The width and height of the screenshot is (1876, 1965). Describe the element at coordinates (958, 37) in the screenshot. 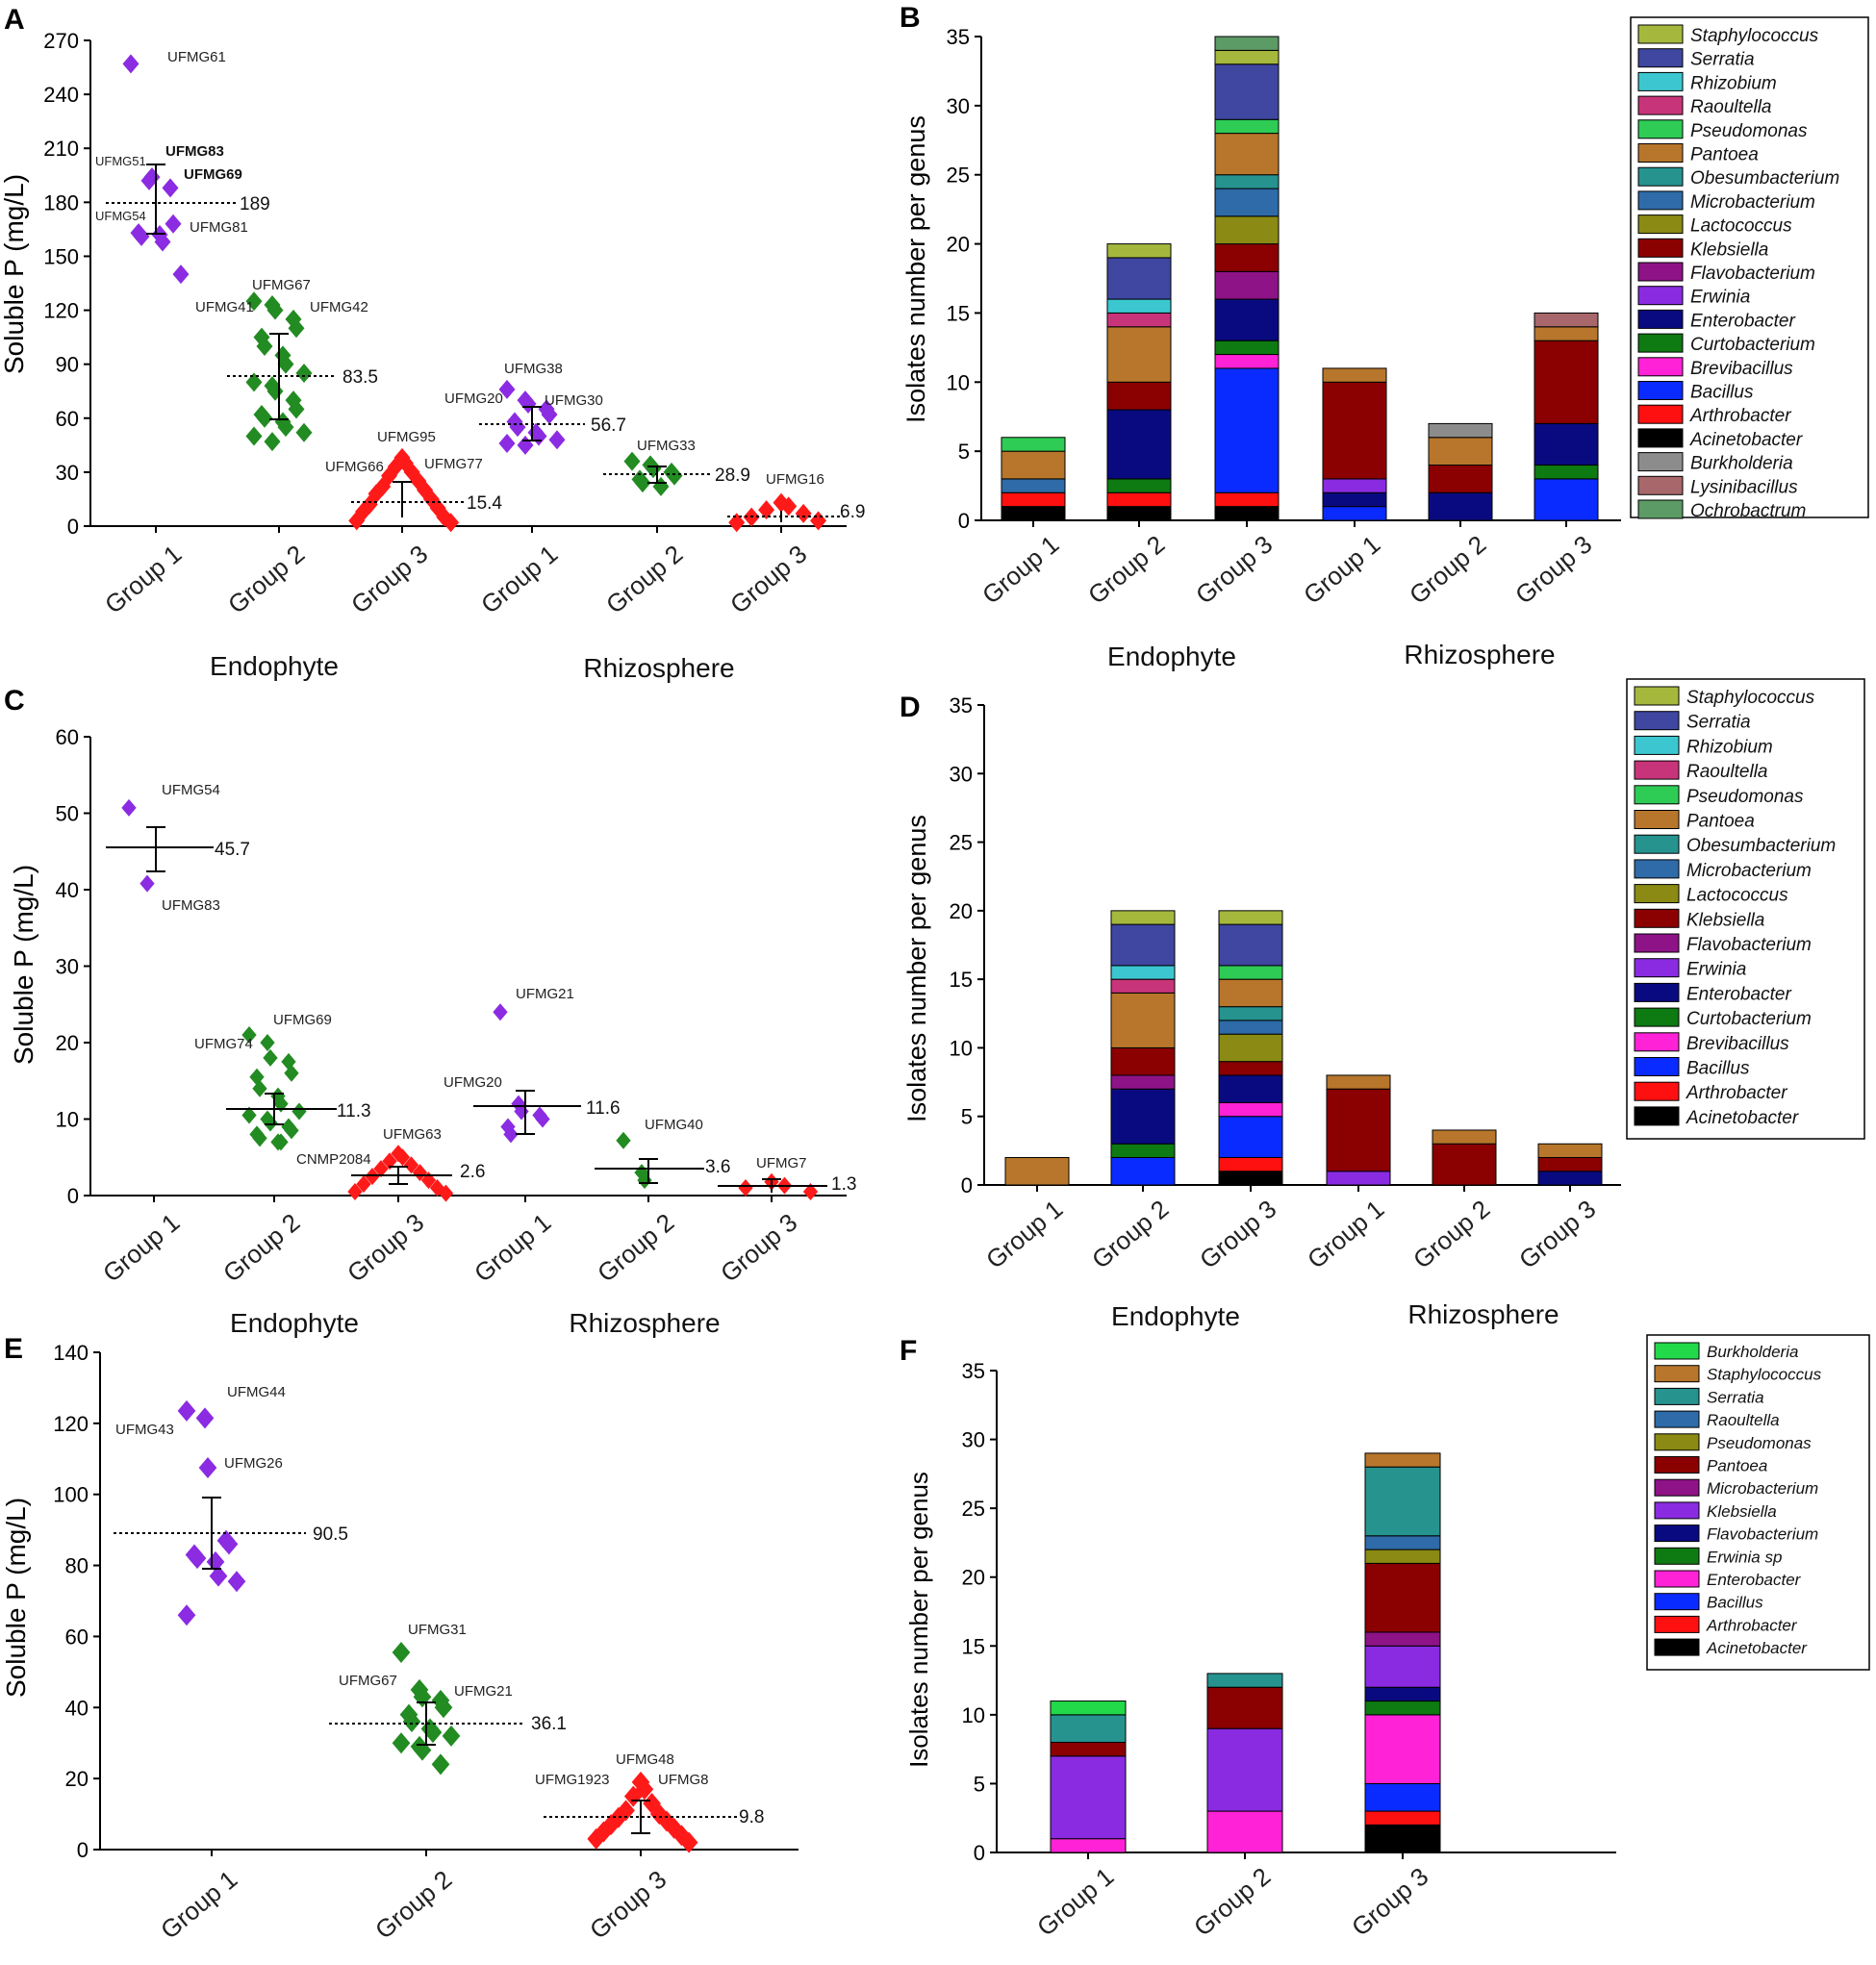

I see `y-tick-label: 35` at that location.